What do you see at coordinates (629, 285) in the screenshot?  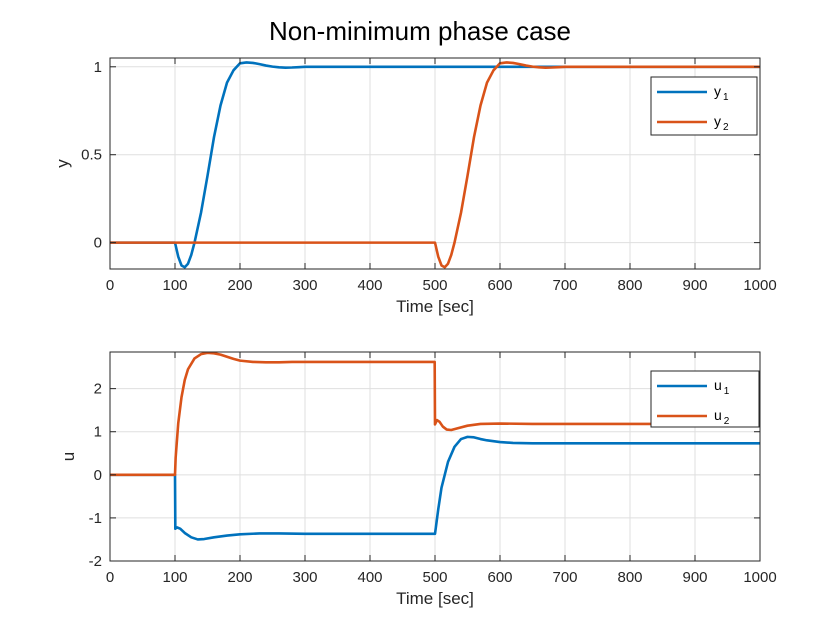 I see `top-x-tick-label: 800` at bounding box center [629, 285].